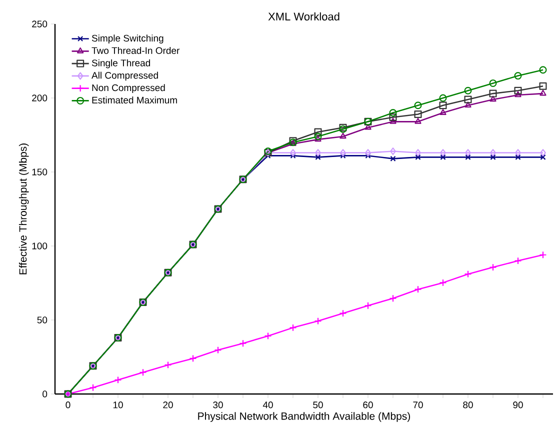  Describe the element at coordinates (118, 405) in the screenshot. I see `x-tick-label: 10` at that location.